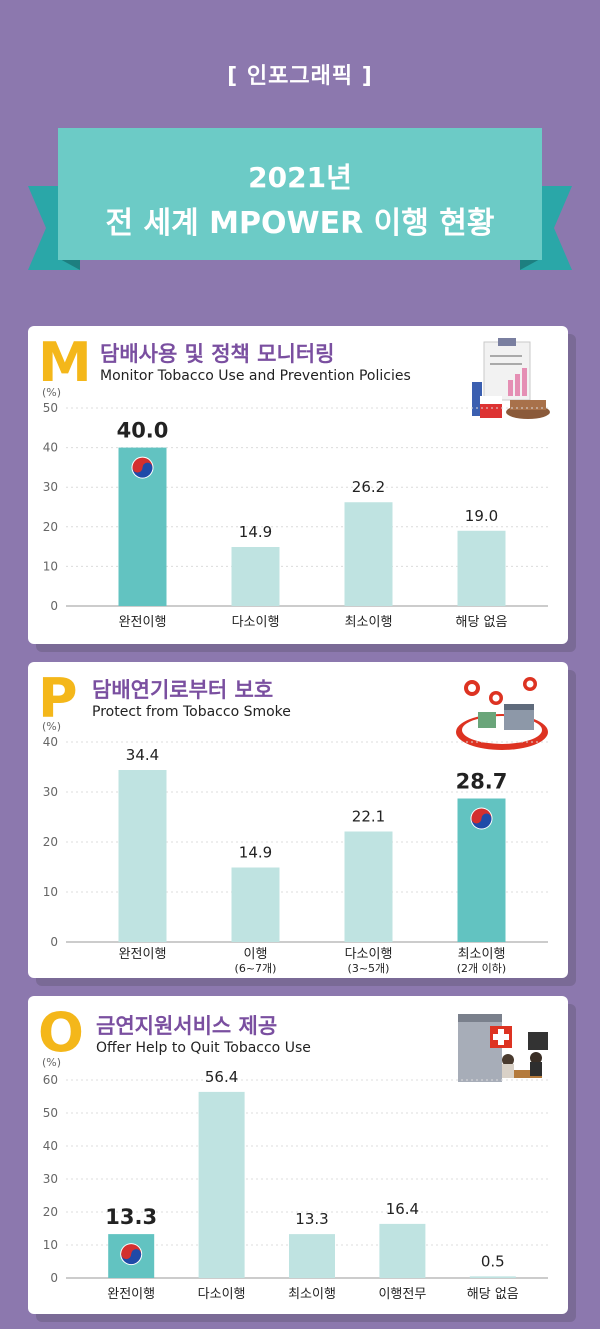 The height and width of the screenshot is (1329, 600). Describe the element at coordinates (221, 1077) in the screenshot. I see `value-label: 56.4` at that location.